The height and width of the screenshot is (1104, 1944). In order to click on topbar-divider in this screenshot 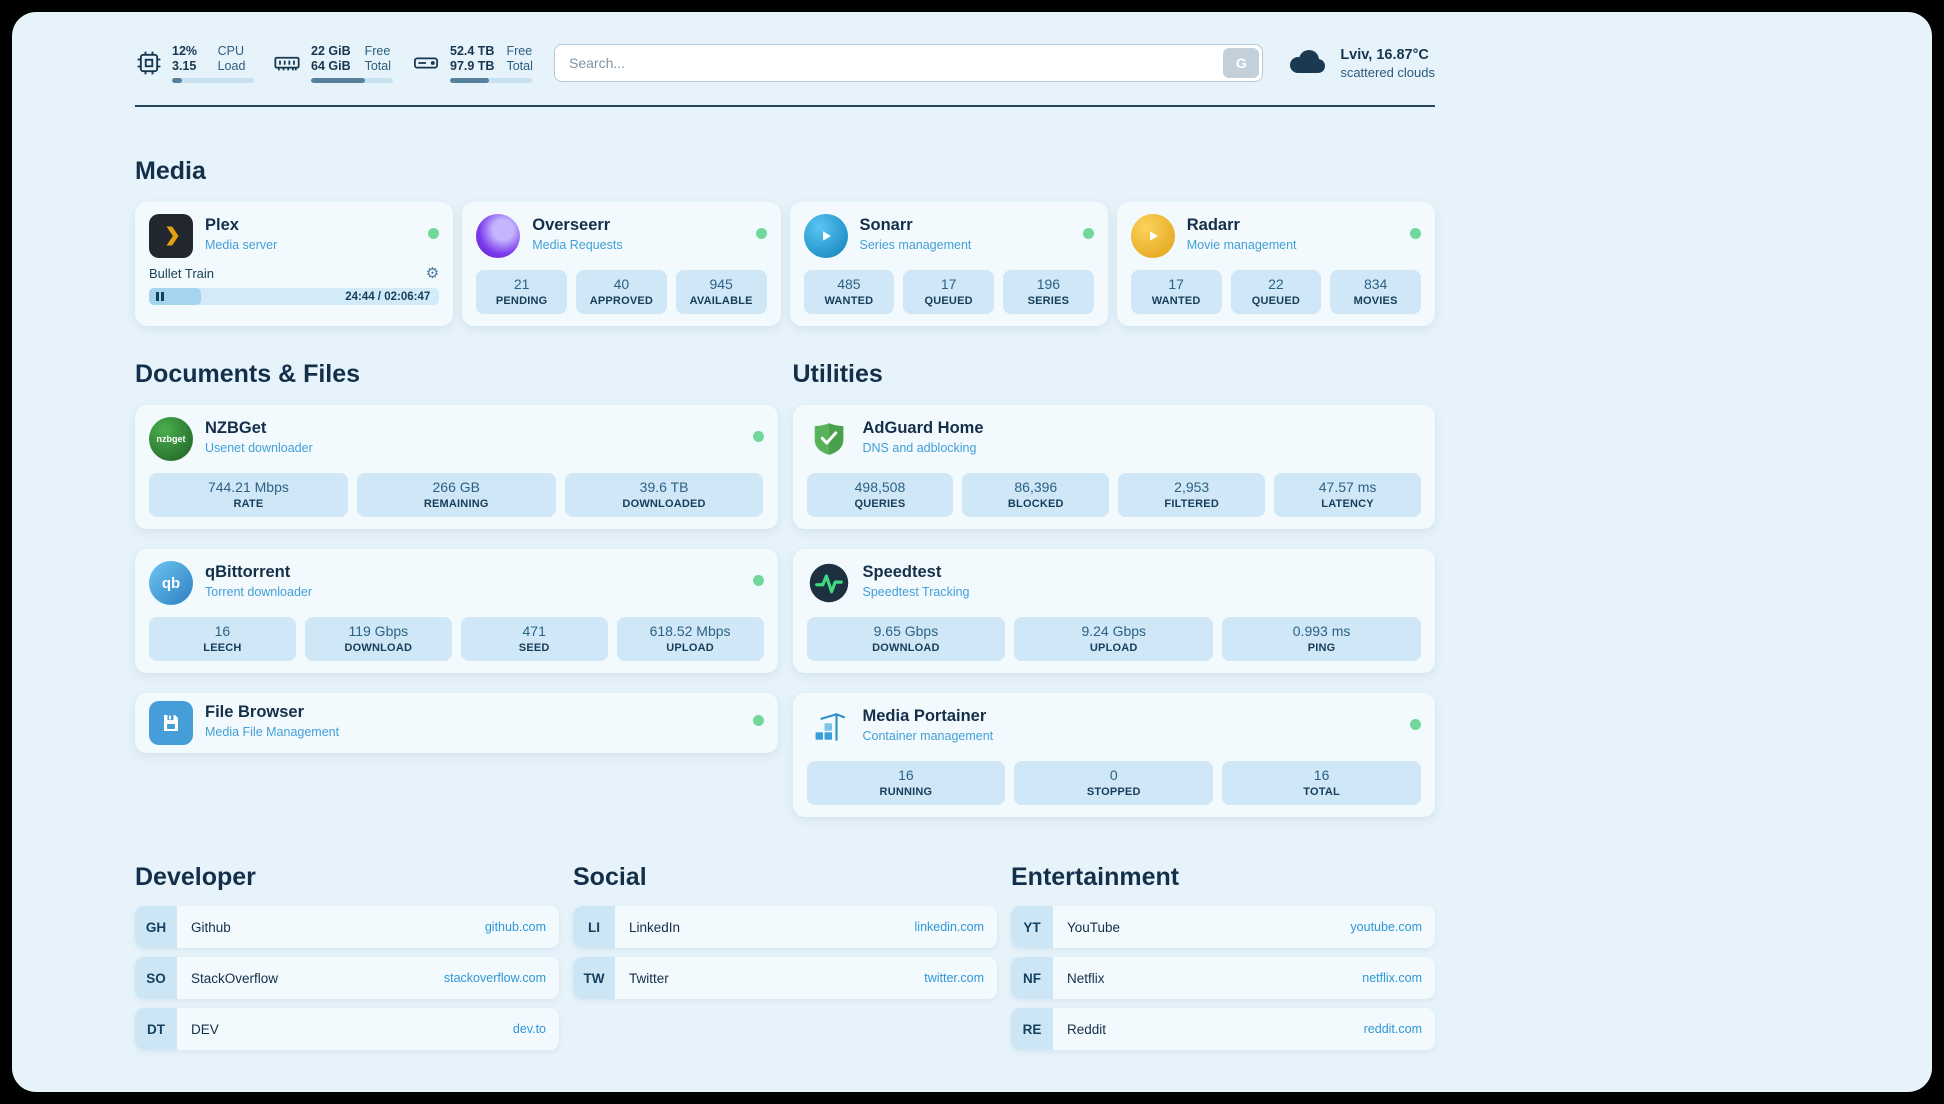, I will do `click(785, 106)`.